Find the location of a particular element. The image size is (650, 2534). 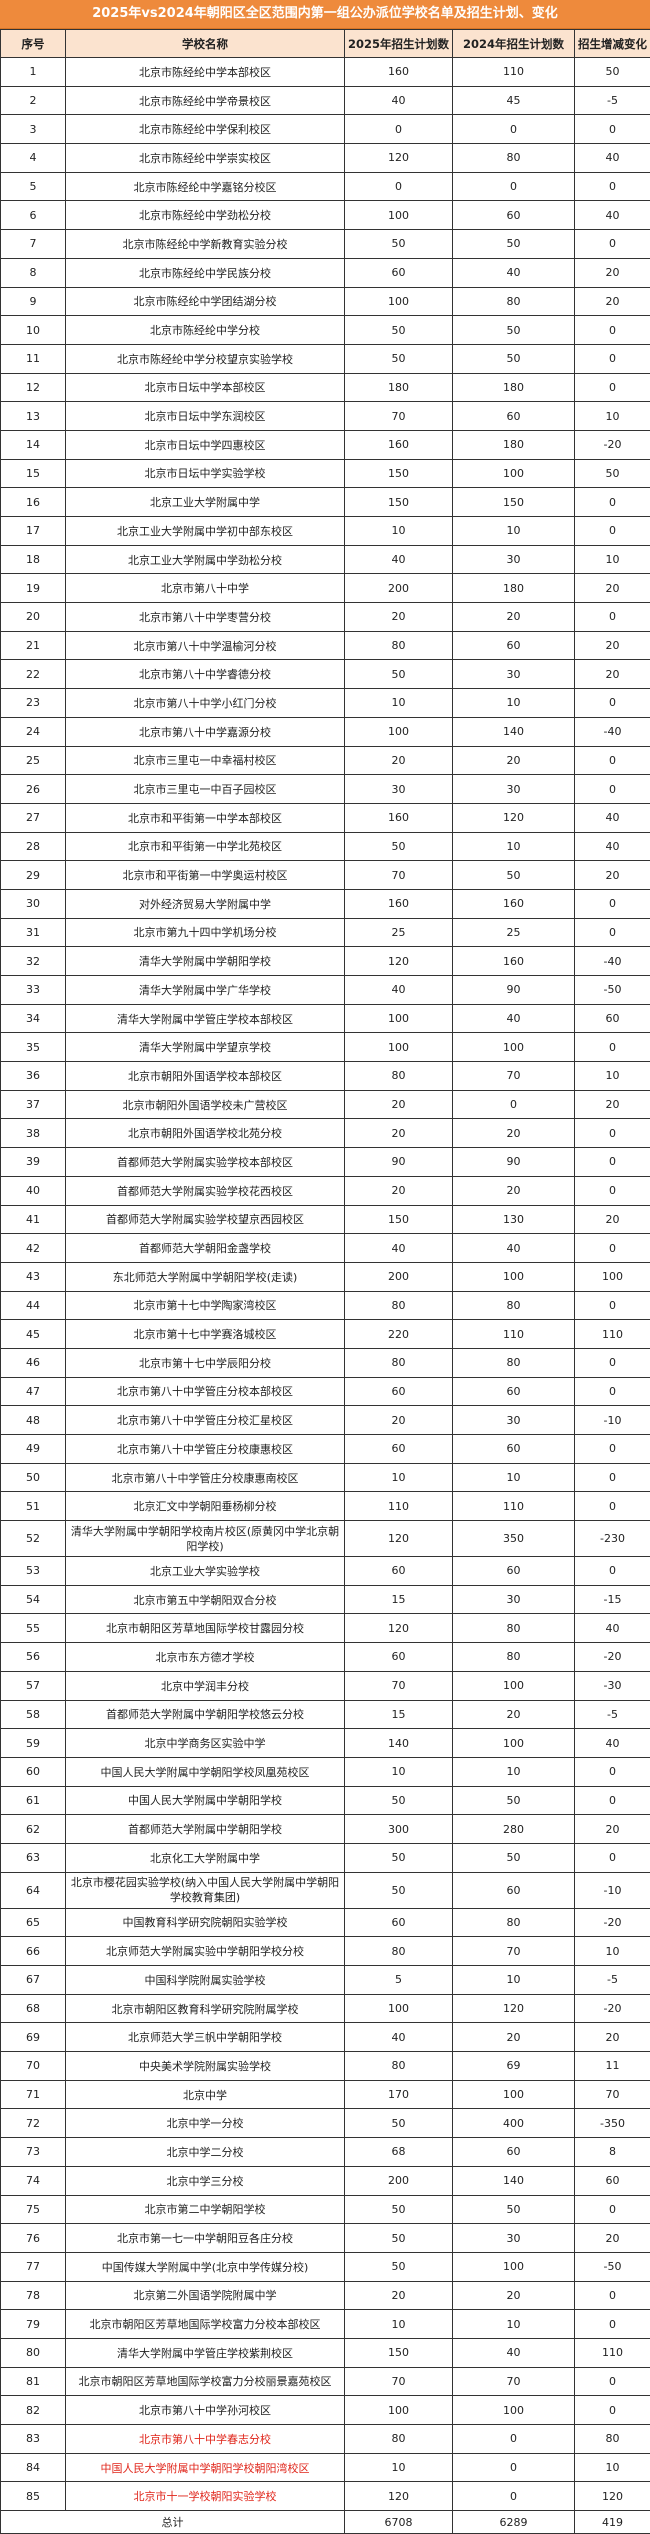

row-seq: 62 is located at coordinates (33, 1829).